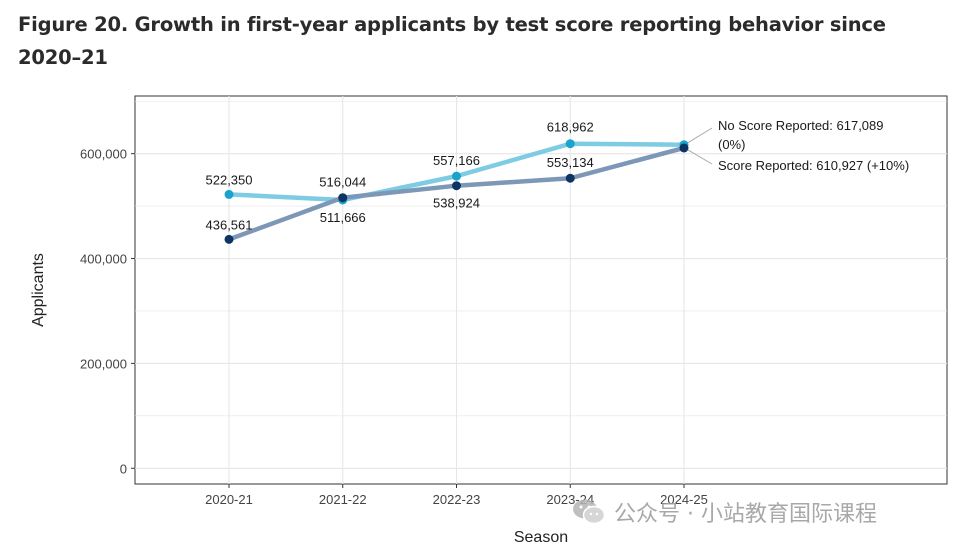 The image size is (967, 550). I want to click on series-layer, so click(456, 191).